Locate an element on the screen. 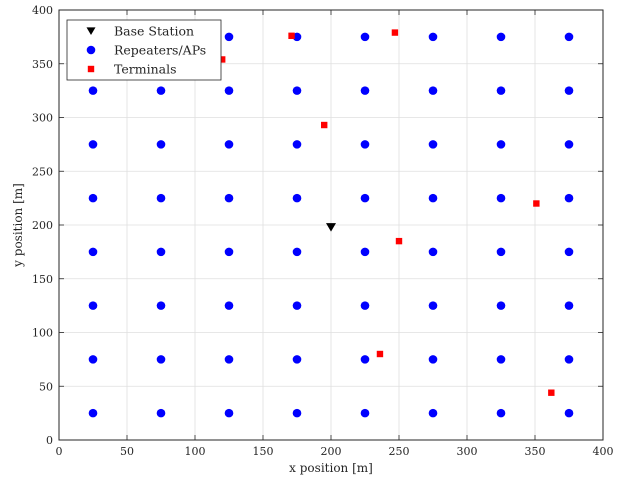 This screenshot has width=636, height=478. x-tick-label: 250 is located at coordinates (399, 451).